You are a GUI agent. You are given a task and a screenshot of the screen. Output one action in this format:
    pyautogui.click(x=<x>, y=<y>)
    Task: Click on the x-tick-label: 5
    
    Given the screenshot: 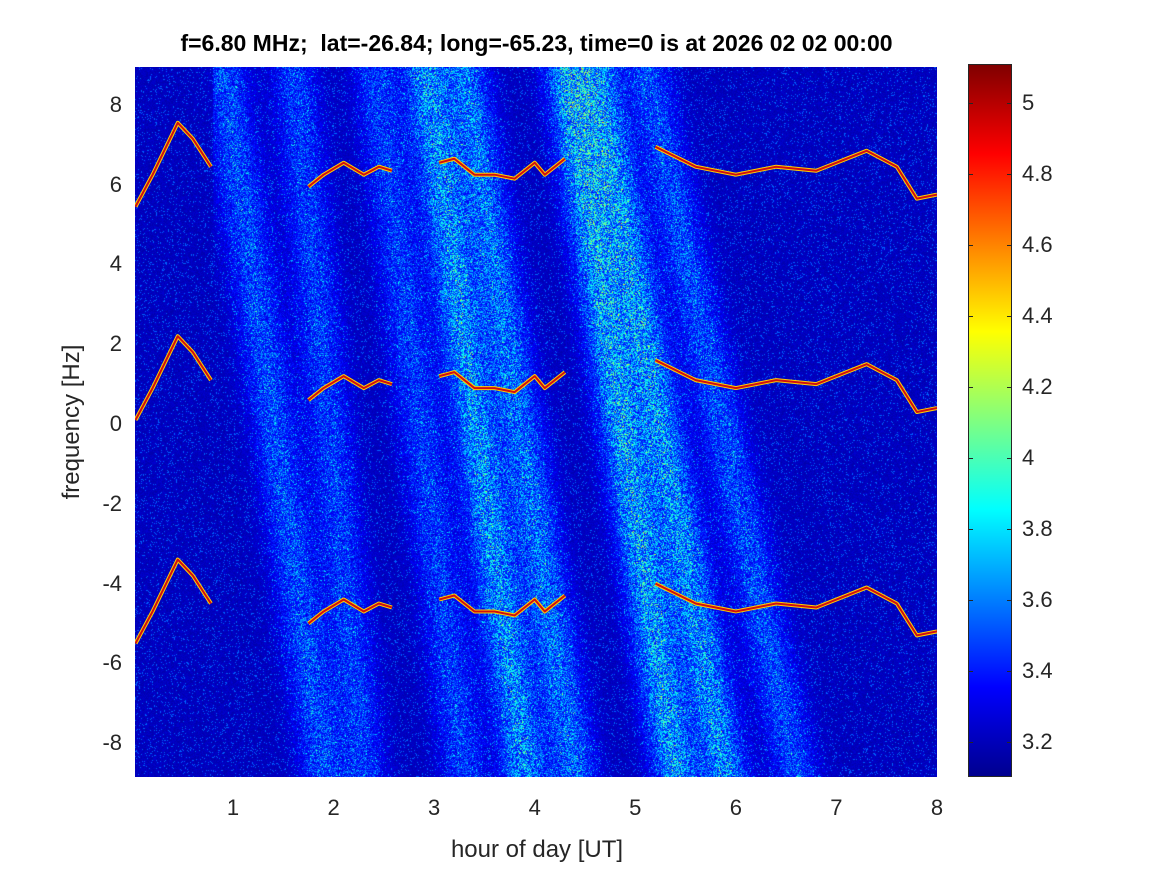 What is the action you would take?
    pyautogui.click(x=635, y=807)
    